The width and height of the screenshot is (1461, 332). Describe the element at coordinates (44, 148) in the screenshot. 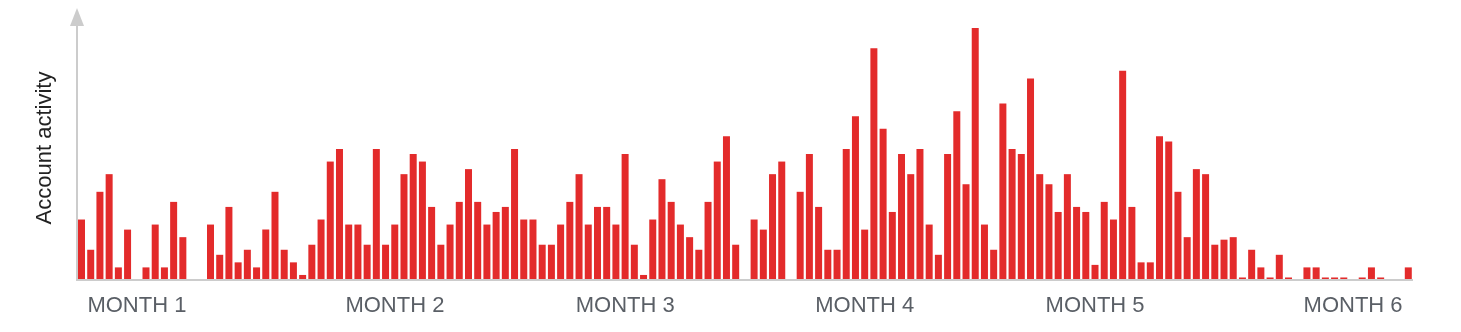

I see `y-axis-title: Account activity` at that location.